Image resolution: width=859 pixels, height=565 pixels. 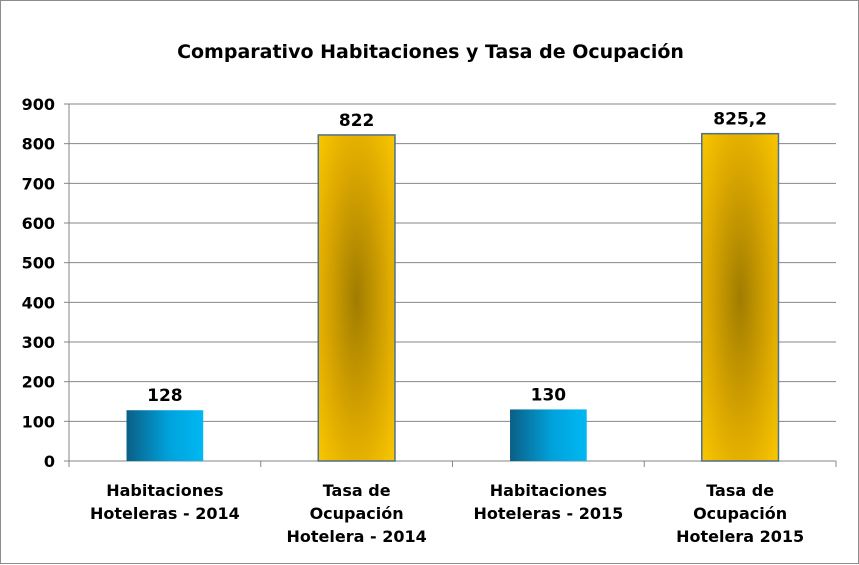 What do you see at coordinates (549, 502) in the screenshot?
I see `x-category-label: Habitaciones Hoteleras - 2015` at bounding box center [549, 502].